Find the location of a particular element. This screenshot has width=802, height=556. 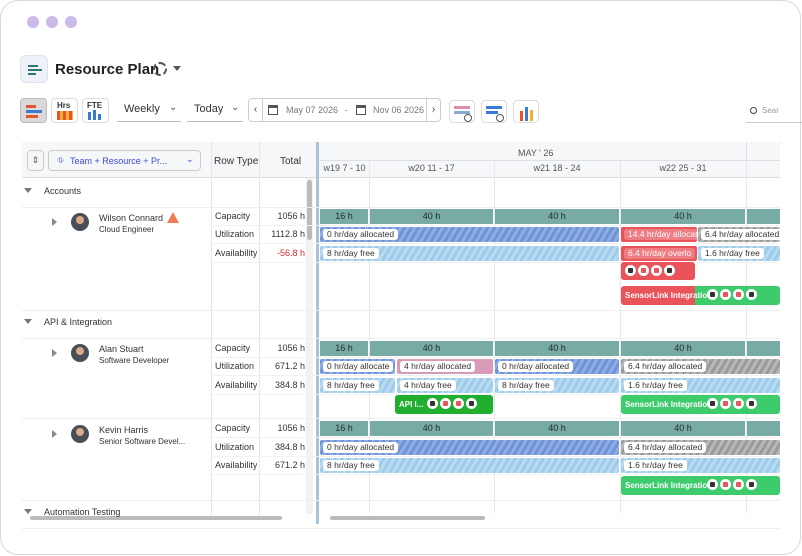

group-icon: ⛗ is located at coordinates (61, 160).